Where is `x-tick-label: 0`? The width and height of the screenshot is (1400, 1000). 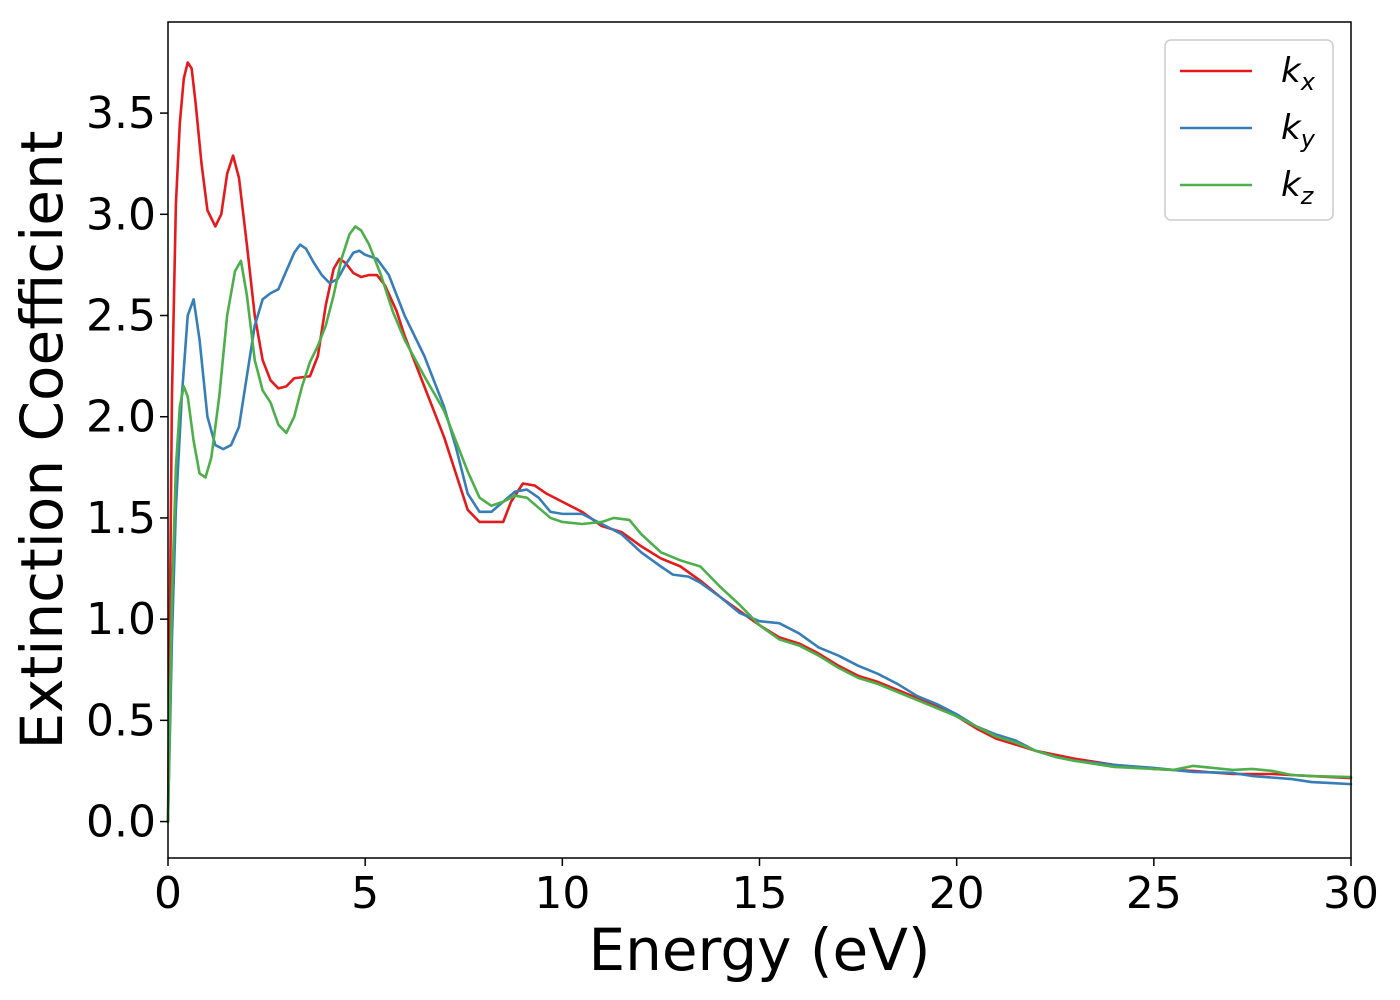 x-tick-label: 0 is located at coordinates (168, 893).